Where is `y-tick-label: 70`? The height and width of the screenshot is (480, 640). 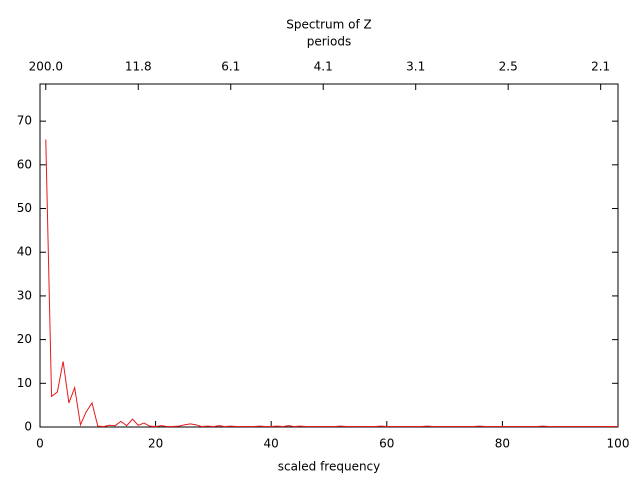 y-tick-label: 70 is located at coordinates (24, 121).